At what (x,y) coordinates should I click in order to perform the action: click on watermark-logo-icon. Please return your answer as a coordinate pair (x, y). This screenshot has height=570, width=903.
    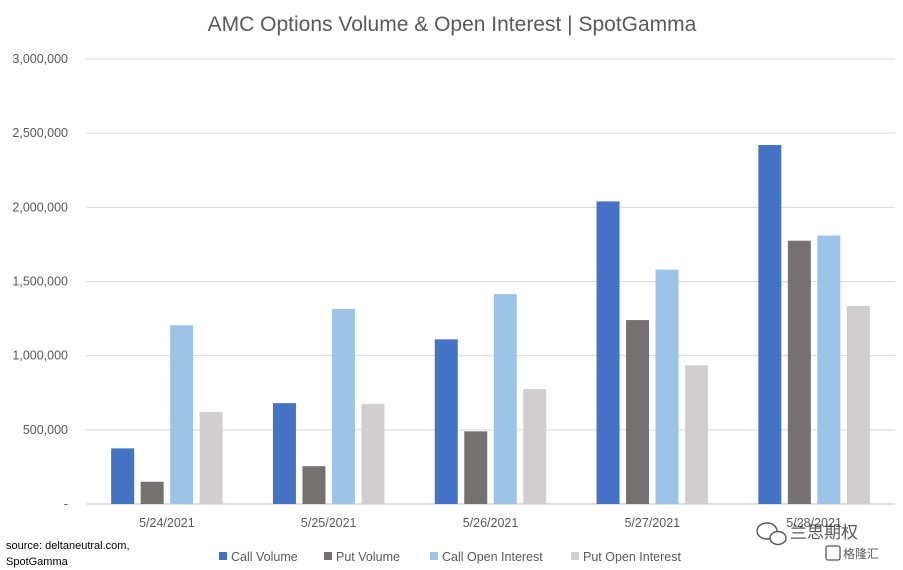
    Looking at the image, I should click on (833, 553).